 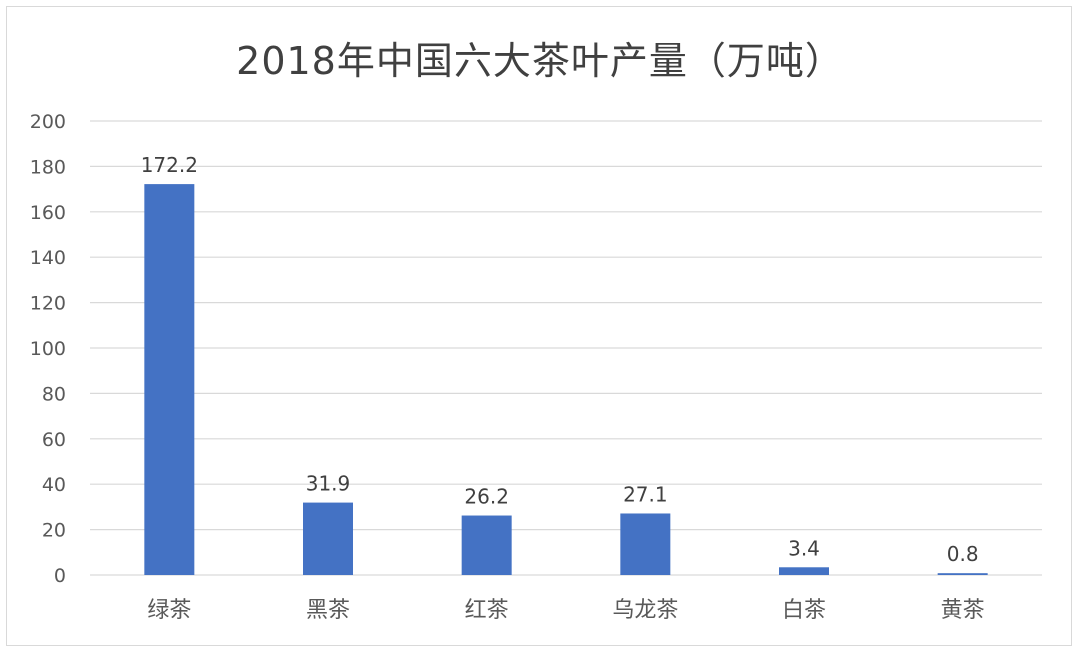 What do you see at coordinates (169, 165) in the screenshot?
I see `data-label: 172.2` at bounding box center [169, 165].